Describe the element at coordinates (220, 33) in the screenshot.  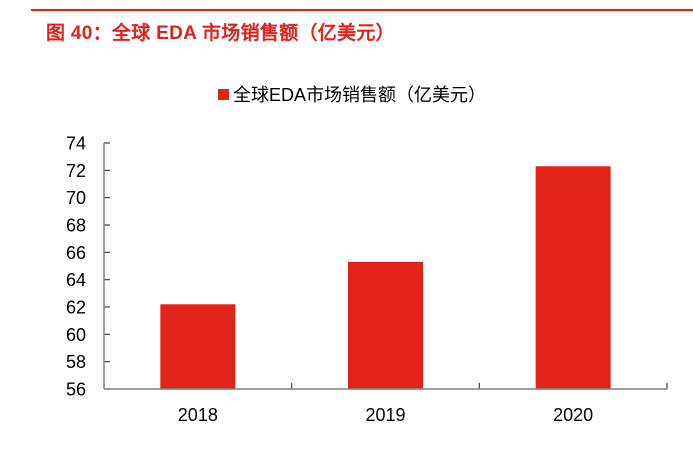
I see `figure-title: 图 40：全球 EDA 市场销售额（亿美元）` at that location.